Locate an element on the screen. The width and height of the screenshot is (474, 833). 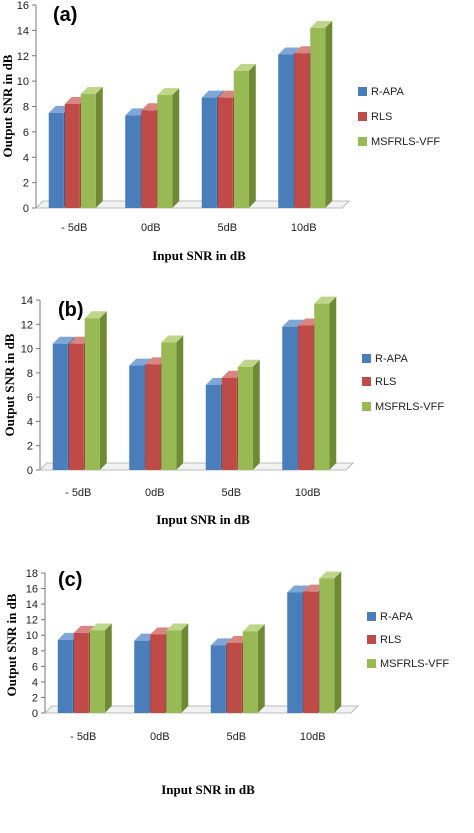
y-tick-label: 10 is located at coordinates (32, 636).